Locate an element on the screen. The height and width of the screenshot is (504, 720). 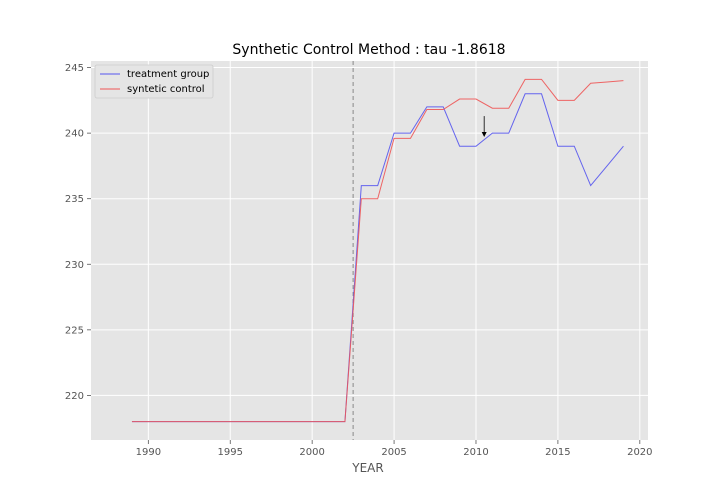
y-tick-label: 225 is located at coordinates (74, 330).